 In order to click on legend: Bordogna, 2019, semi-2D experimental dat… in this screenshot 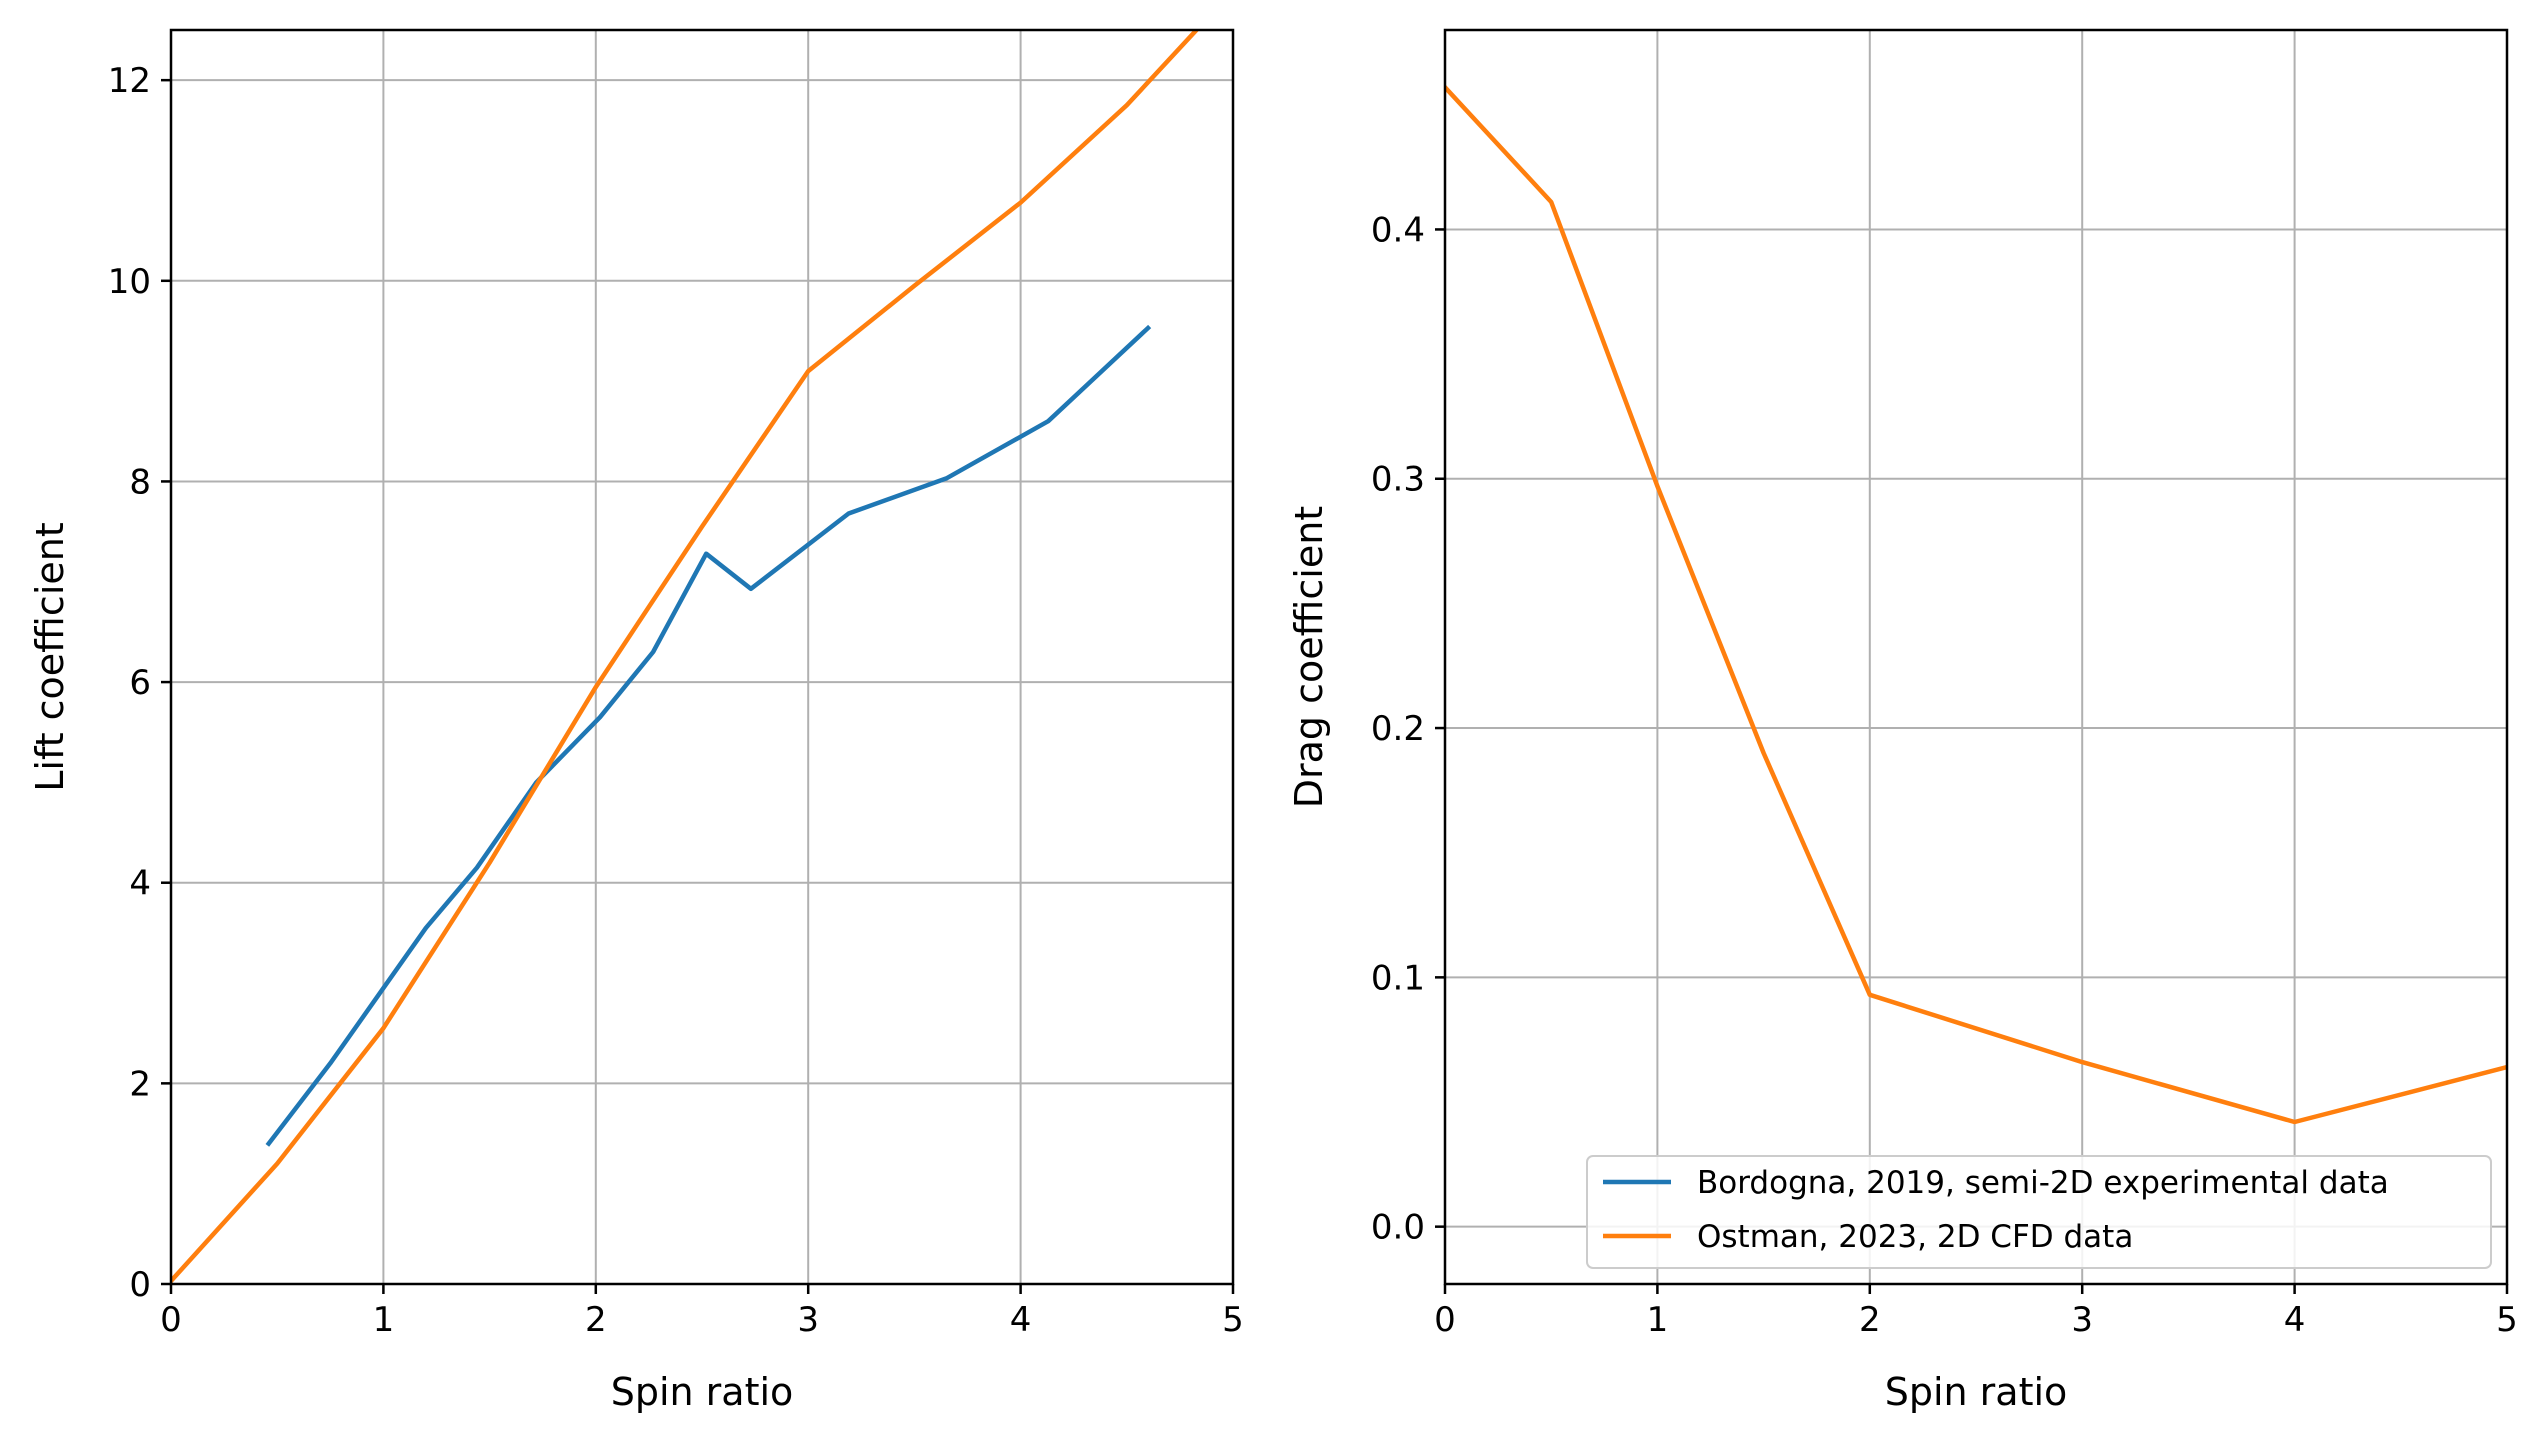, I will do `click(2039, 1212)`.